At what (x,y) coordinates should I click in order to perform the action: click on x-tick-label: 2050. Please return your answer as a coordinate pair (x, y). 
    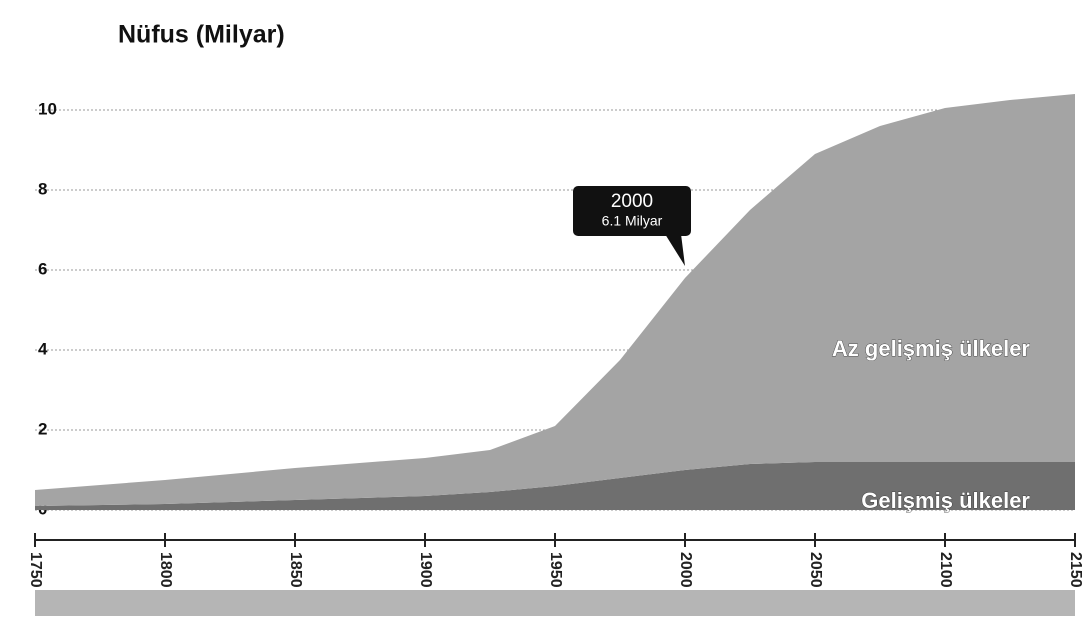
    Looking at the image, I should click on (815, 570).